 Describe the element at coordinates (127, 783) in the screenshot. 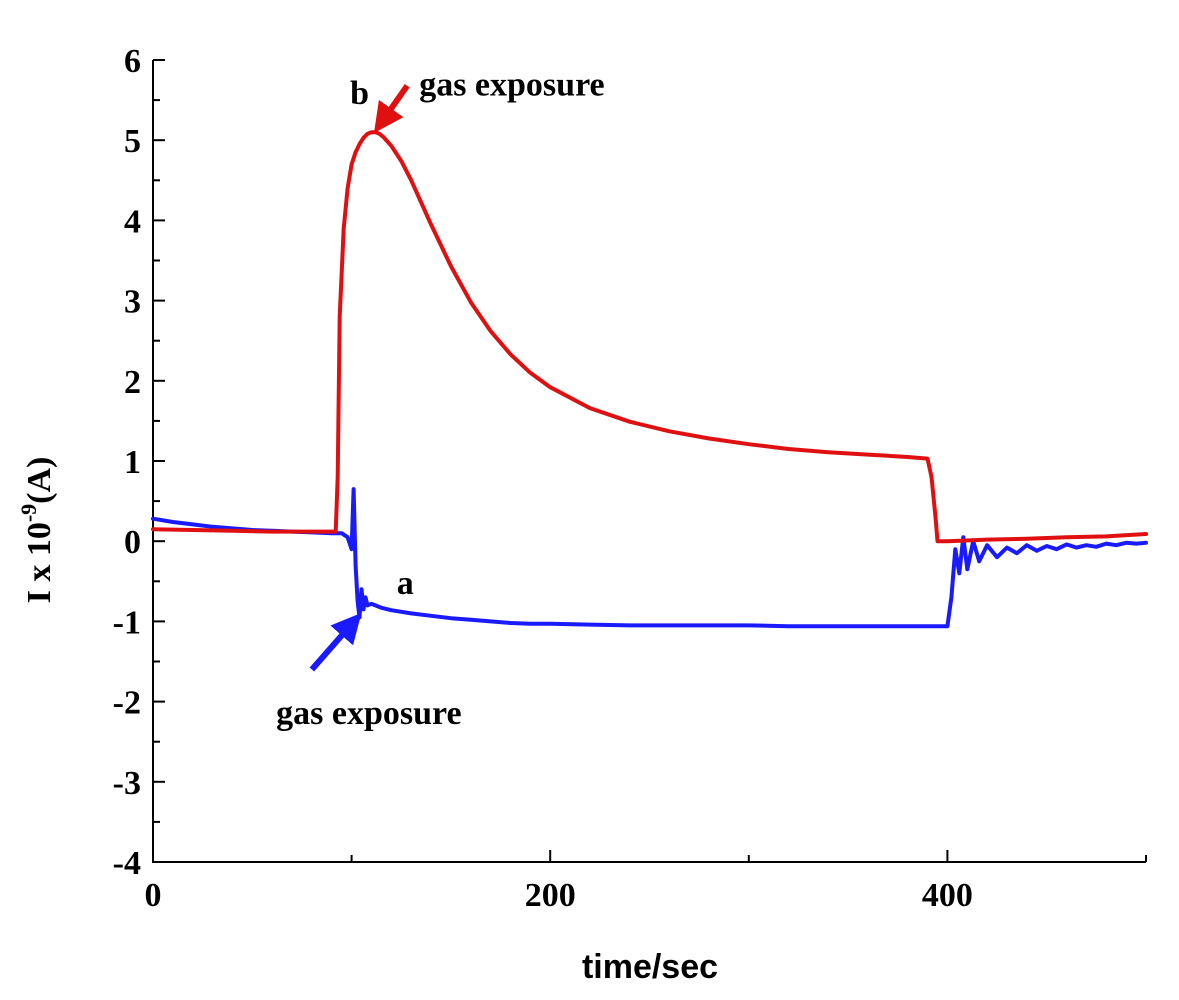

I see `y-tick-label: -3` at that location.